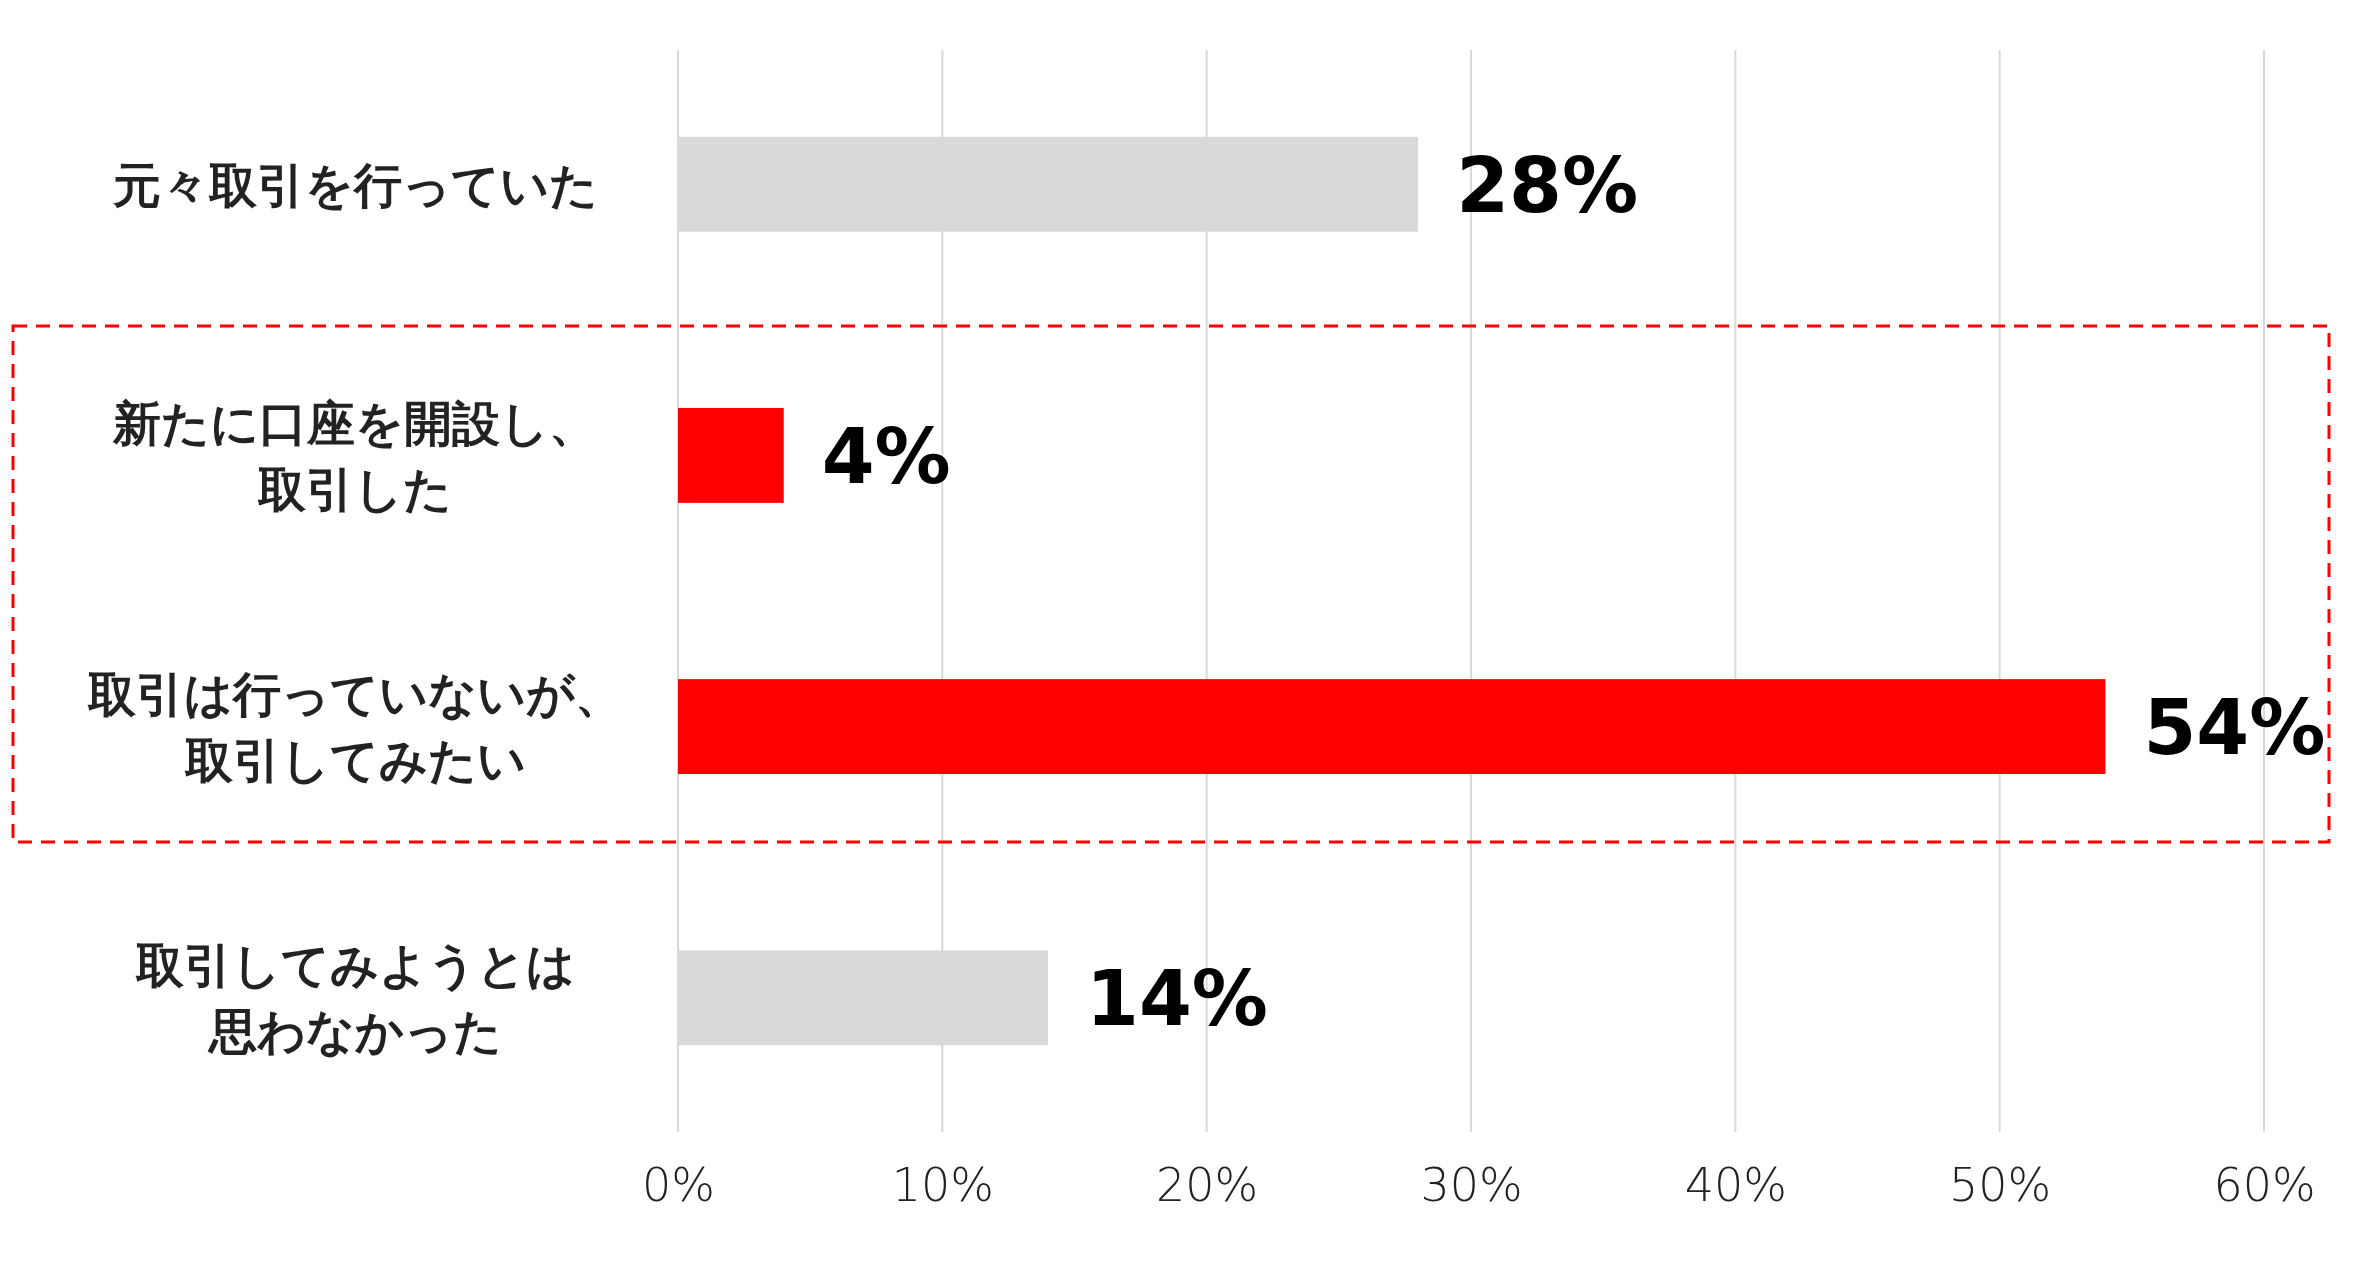 The height and width of the screenshot is (1264, 2367). Describe the element at coordinates (2000, 1185) in the screenshot. I see `x-tick-label: 50%` at that location.